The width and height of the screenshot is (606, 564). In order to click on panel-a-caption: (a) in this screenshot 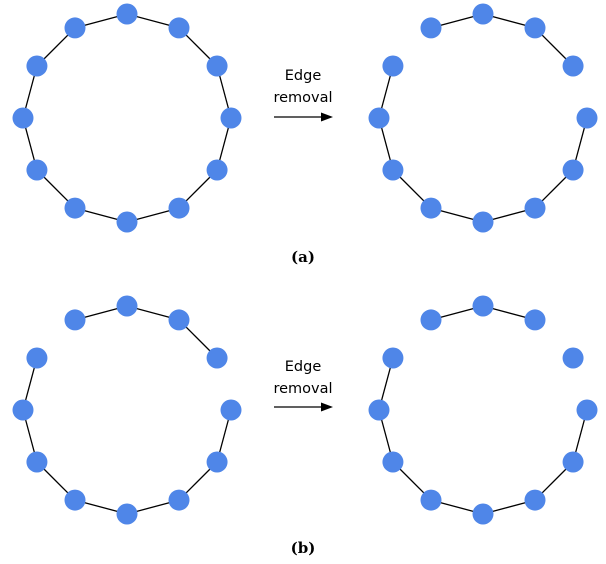, I will do `click(303, 257)`.